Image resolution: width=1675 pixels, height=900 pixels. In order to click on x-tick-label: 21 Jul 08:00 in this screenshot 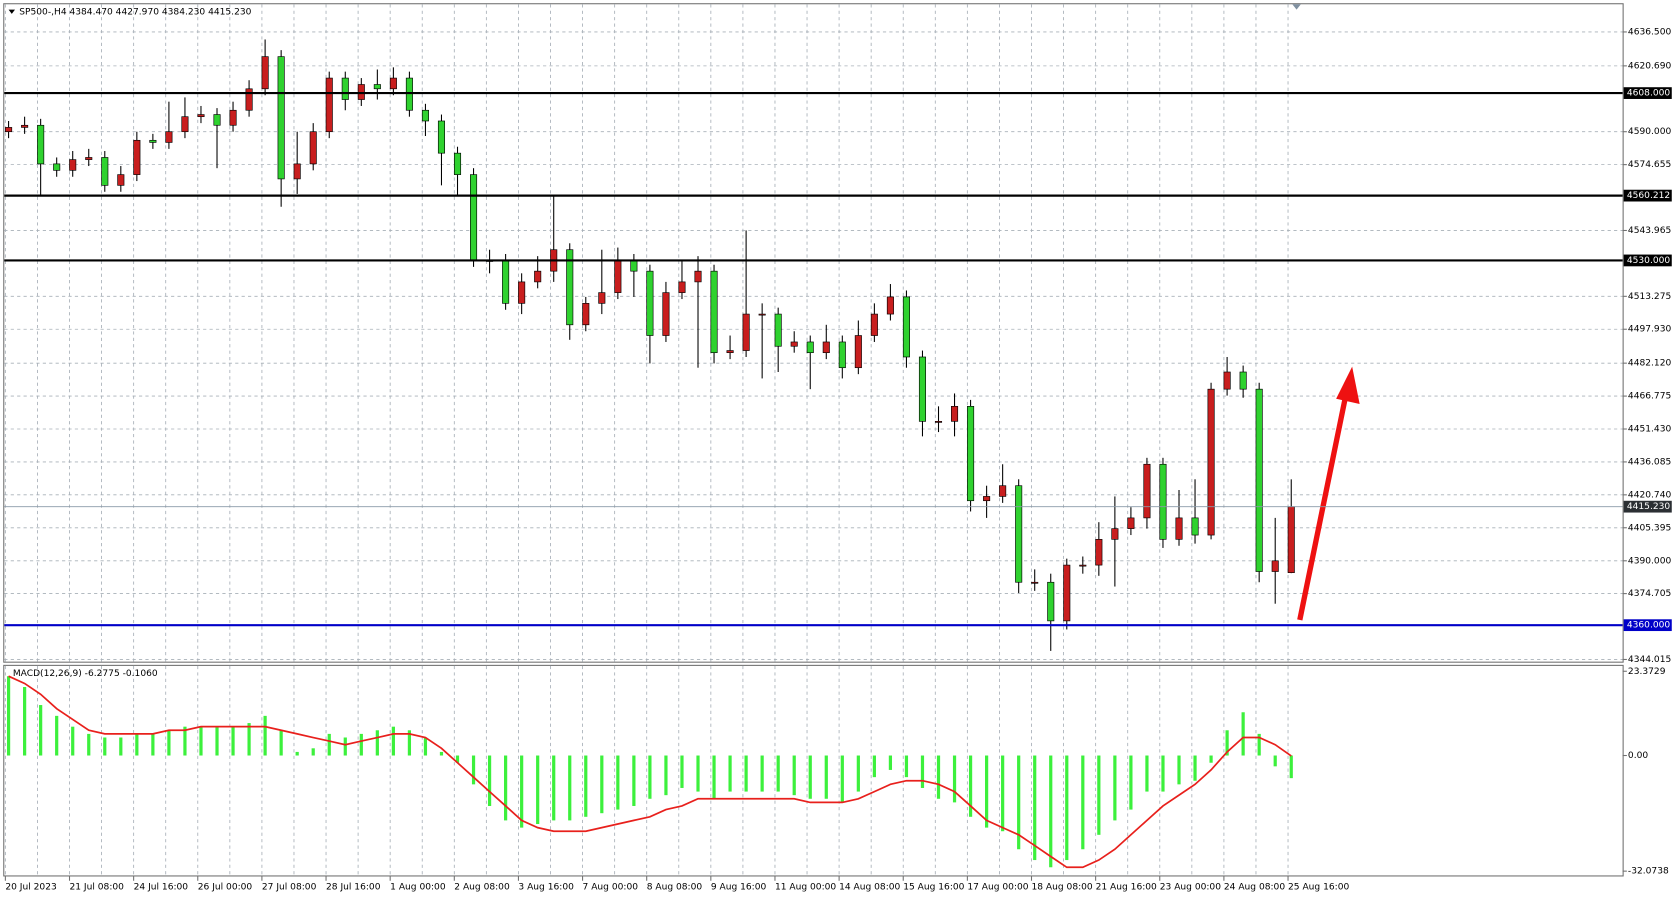, I will do `click(97, 888)`.